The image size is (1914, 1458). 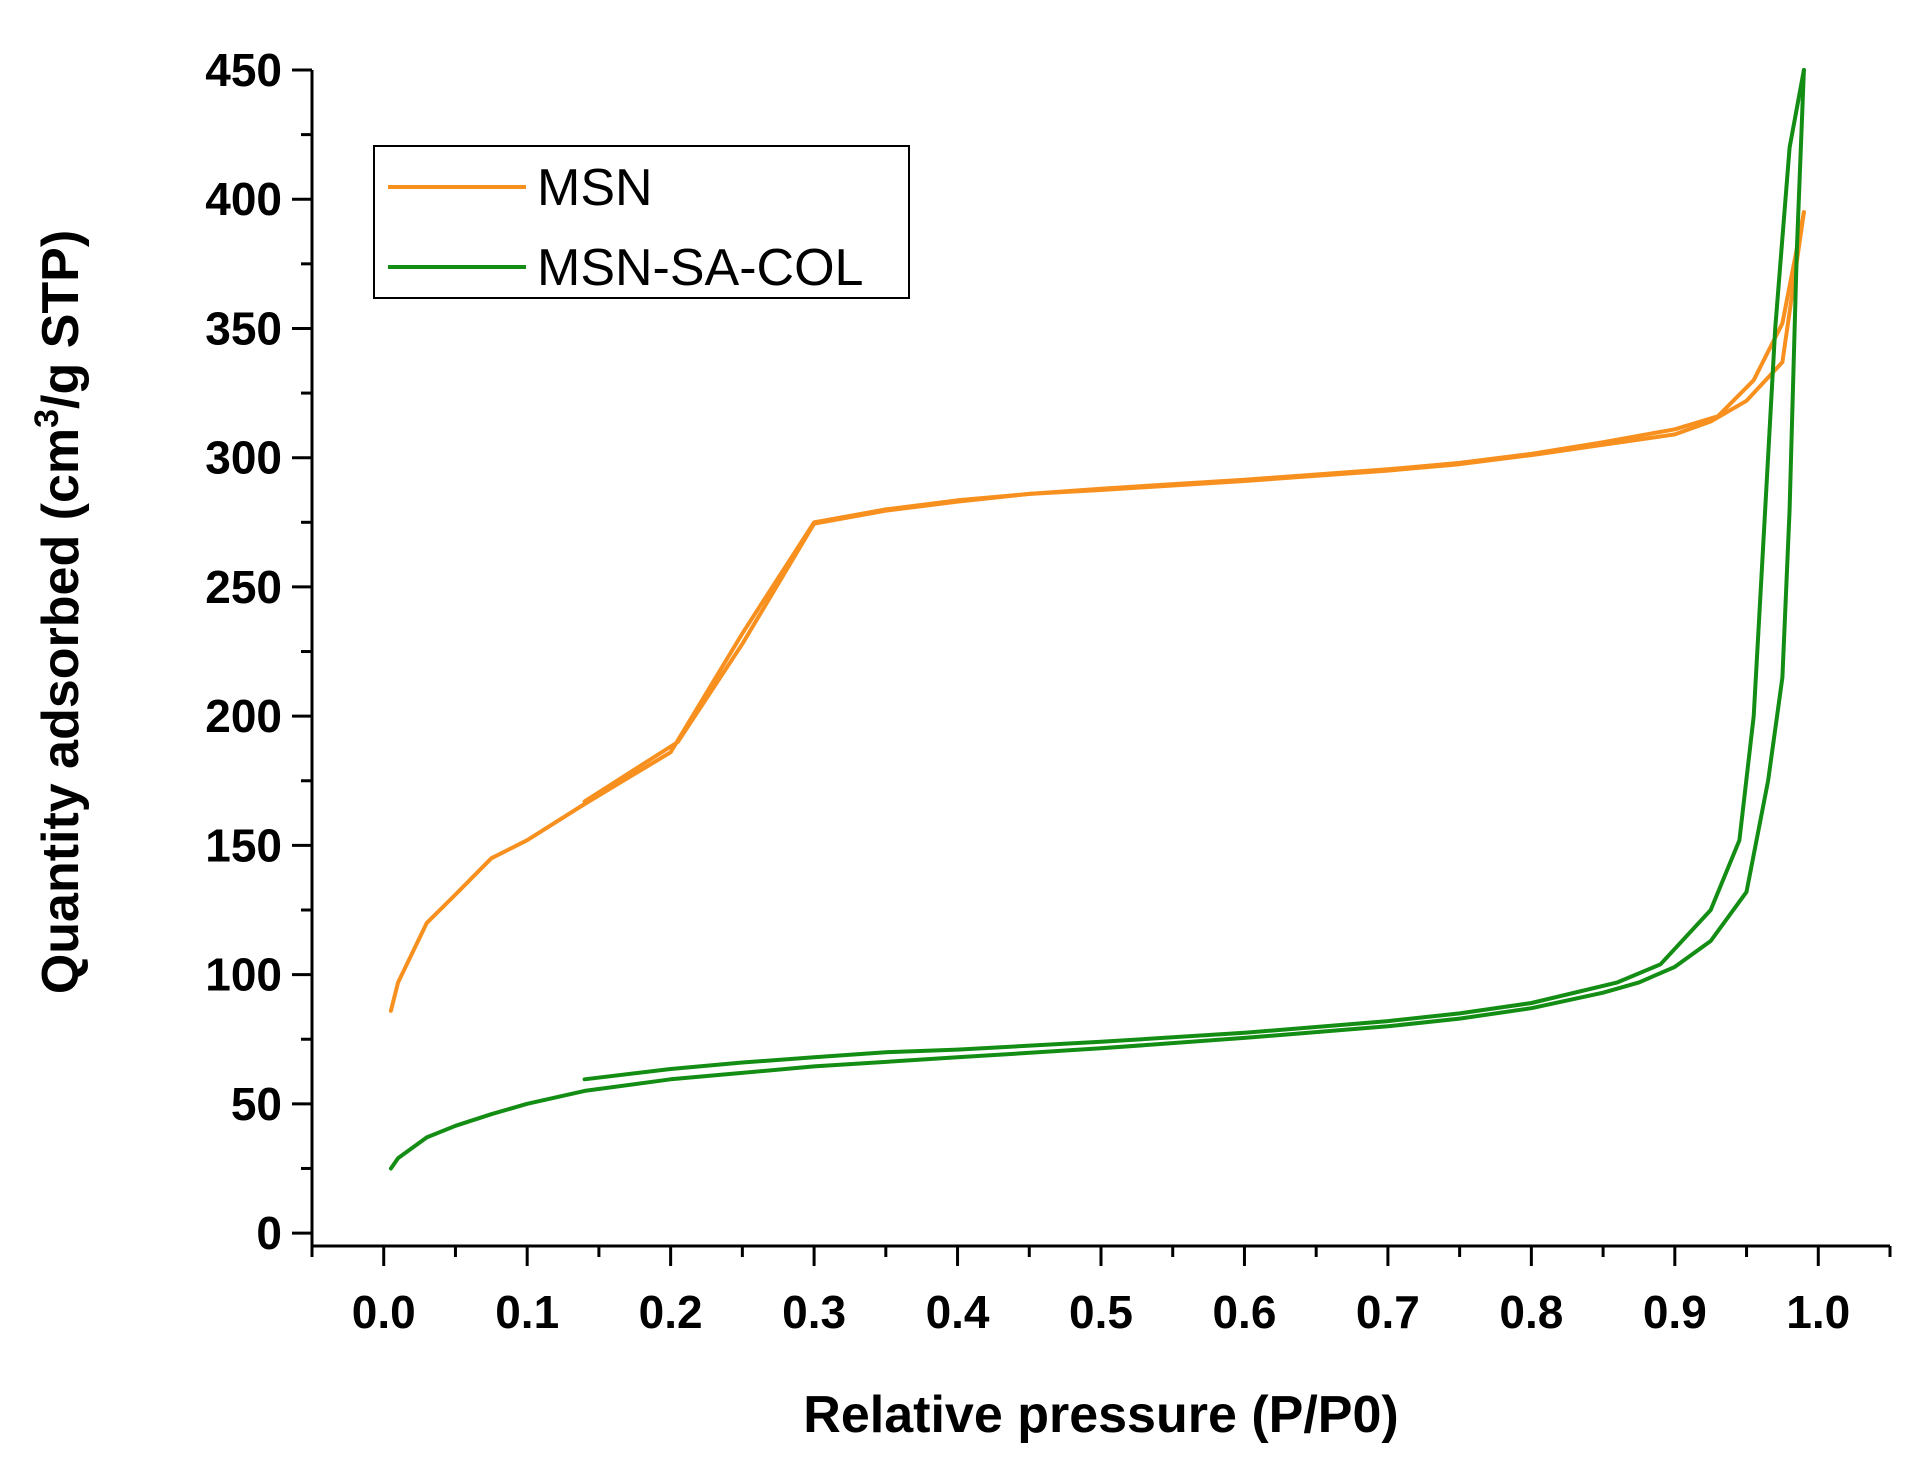 I want to click on y-tick-label: 450, so click(x=243, y=70).